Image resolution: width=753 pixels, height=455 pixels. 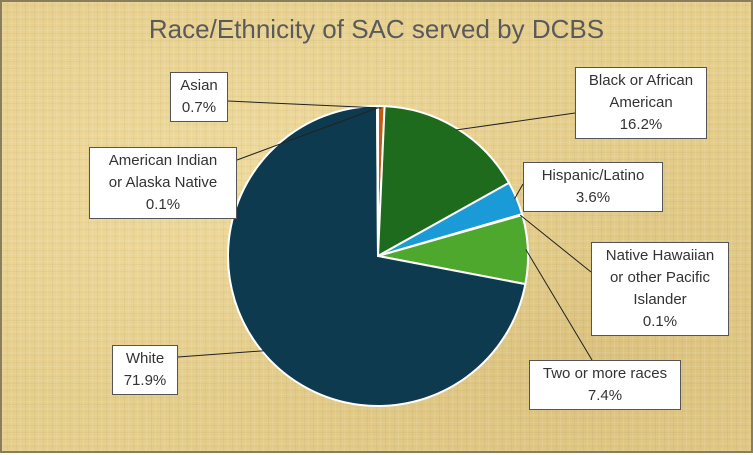 I want to click on label-american-indian-name-1: American Indian, so click(x=163, y=160).